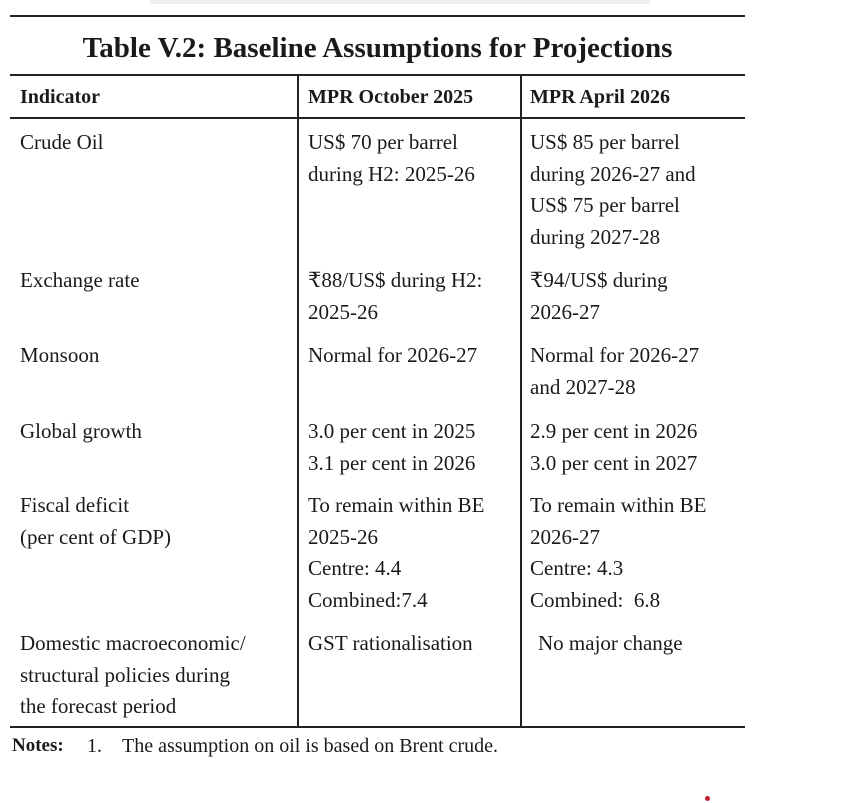 The height and width of the screenshot is (803, 865). What do you see at coordinates (707, 798) in the screenshot?
I see `dot` at bounding box center [707, 798].